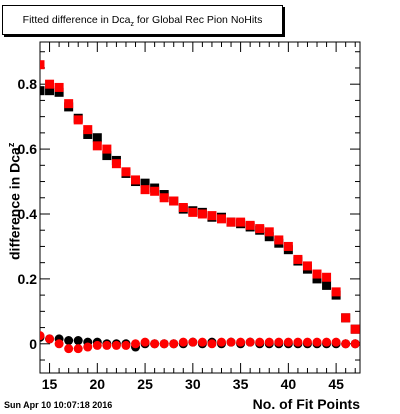 The width and height of the screenshot is (400, 414). Describe the element at coordinates (145, 384) in the screenshot. I see `x-tick-label: 25` at that location.